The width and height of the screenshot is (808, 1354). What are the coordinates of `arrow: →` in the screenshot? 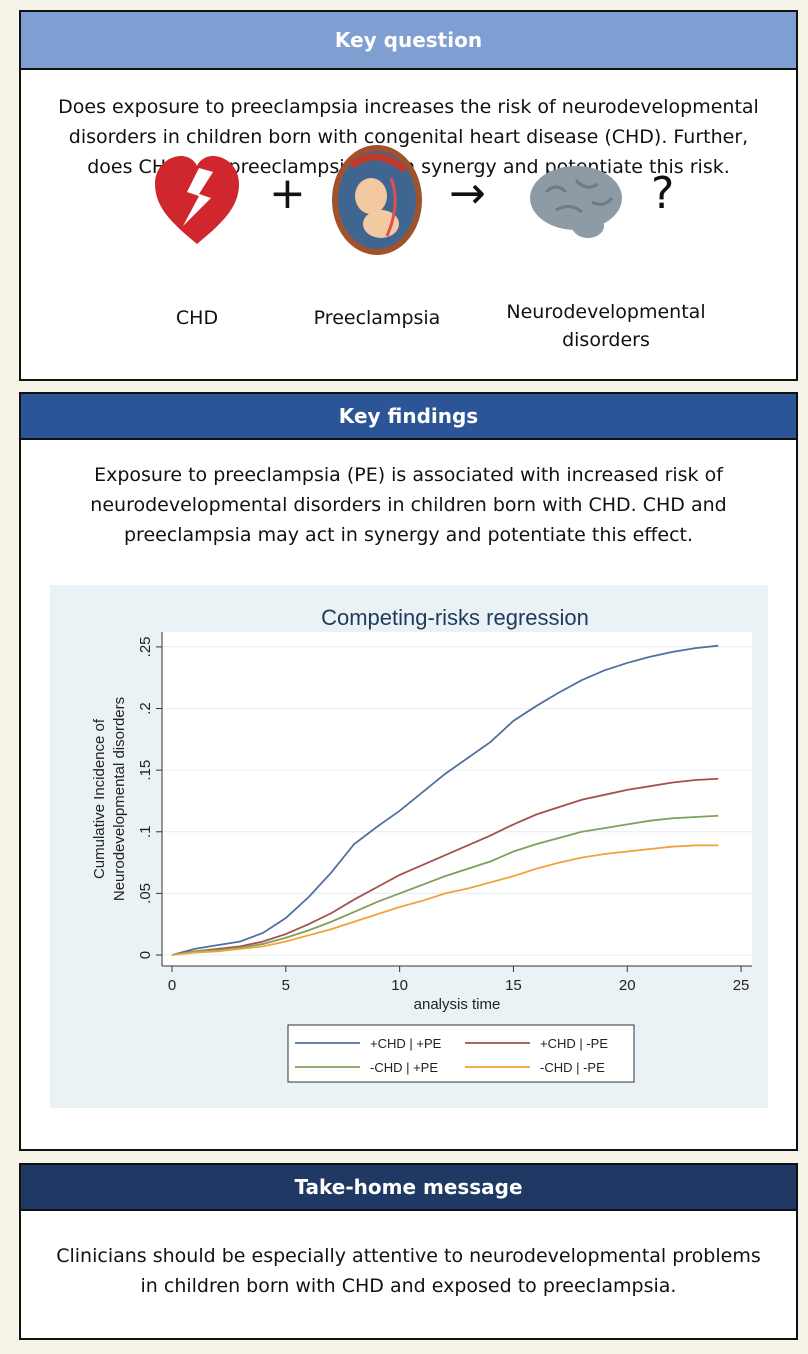 It's located at (467, 193).